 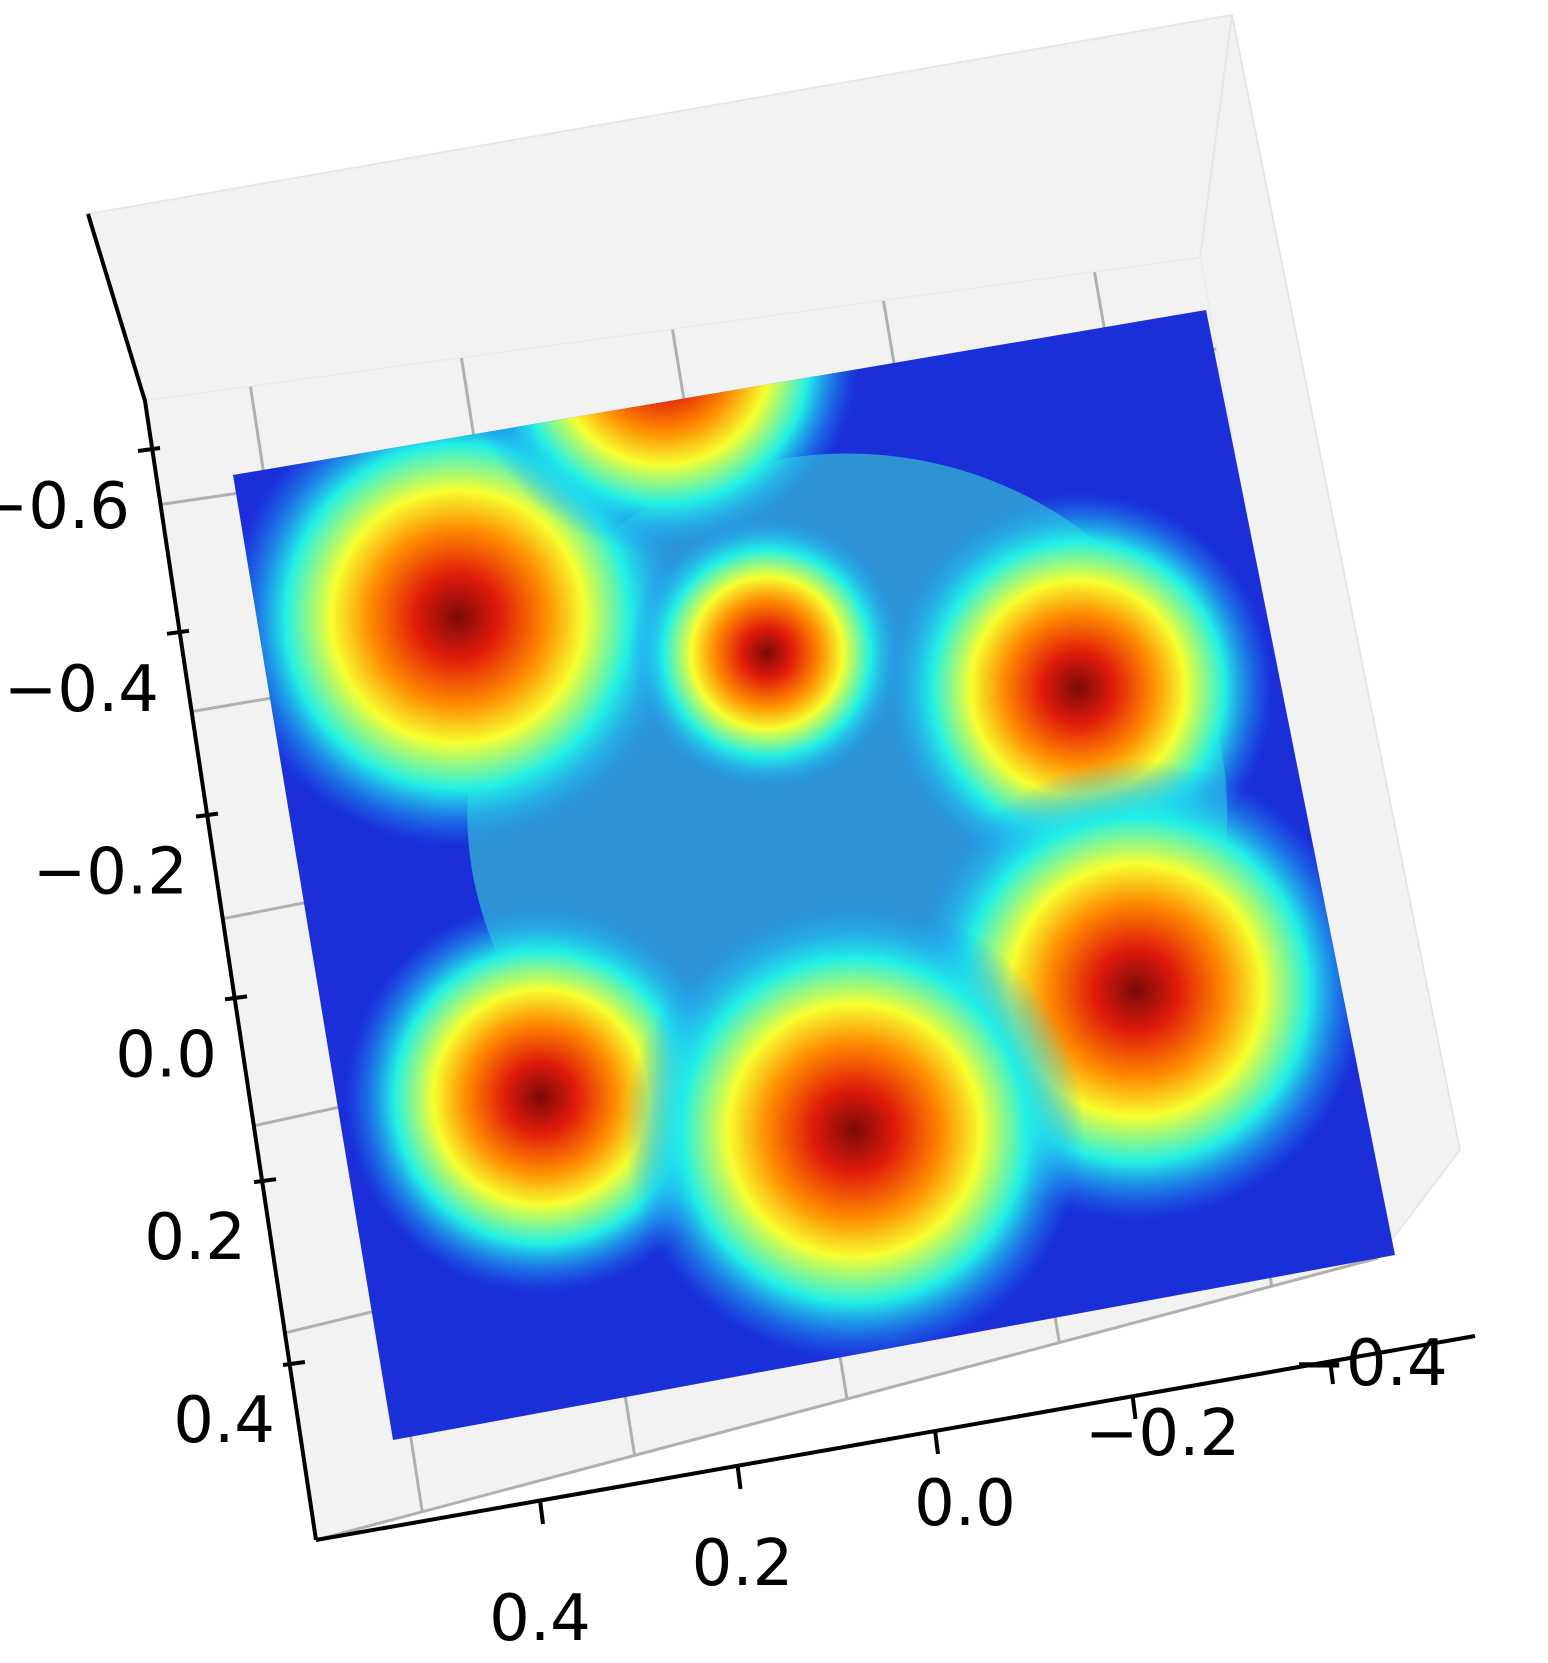 What do you see at coordinates (965, 1504) in the screenshot?
I see `x-tick-label: 0.0` at bounding box center [965, 1504].